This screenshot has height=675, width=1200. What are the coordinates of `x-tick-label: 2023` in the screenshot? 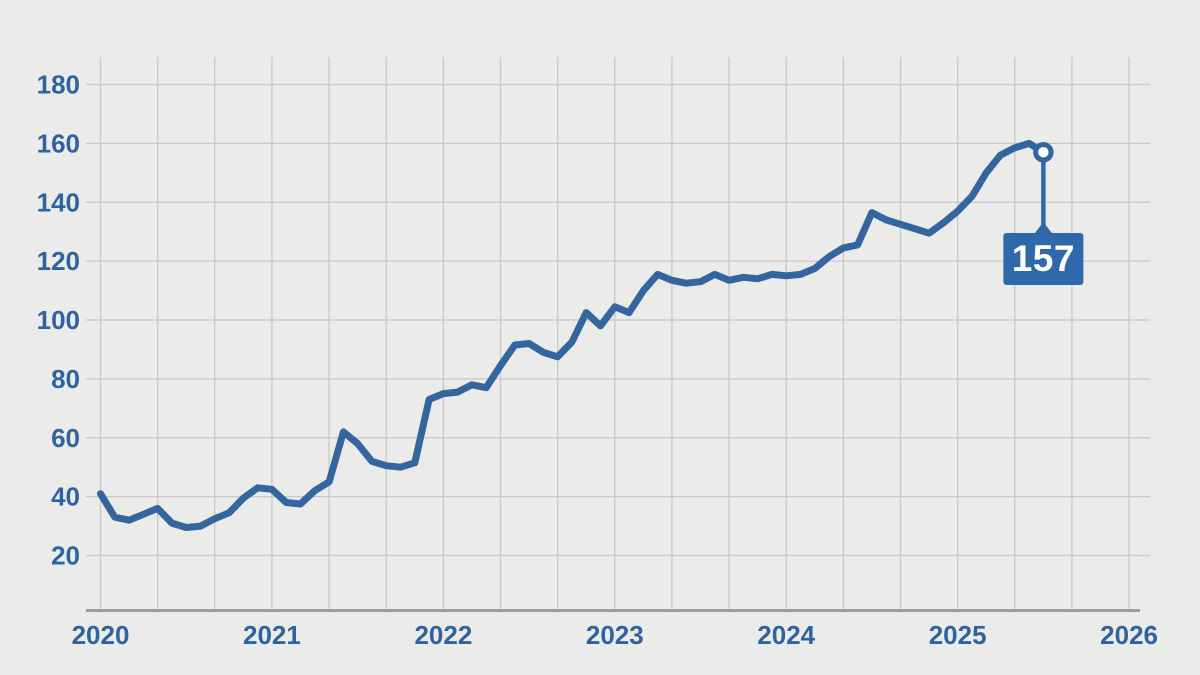 It's located at (615, 635).